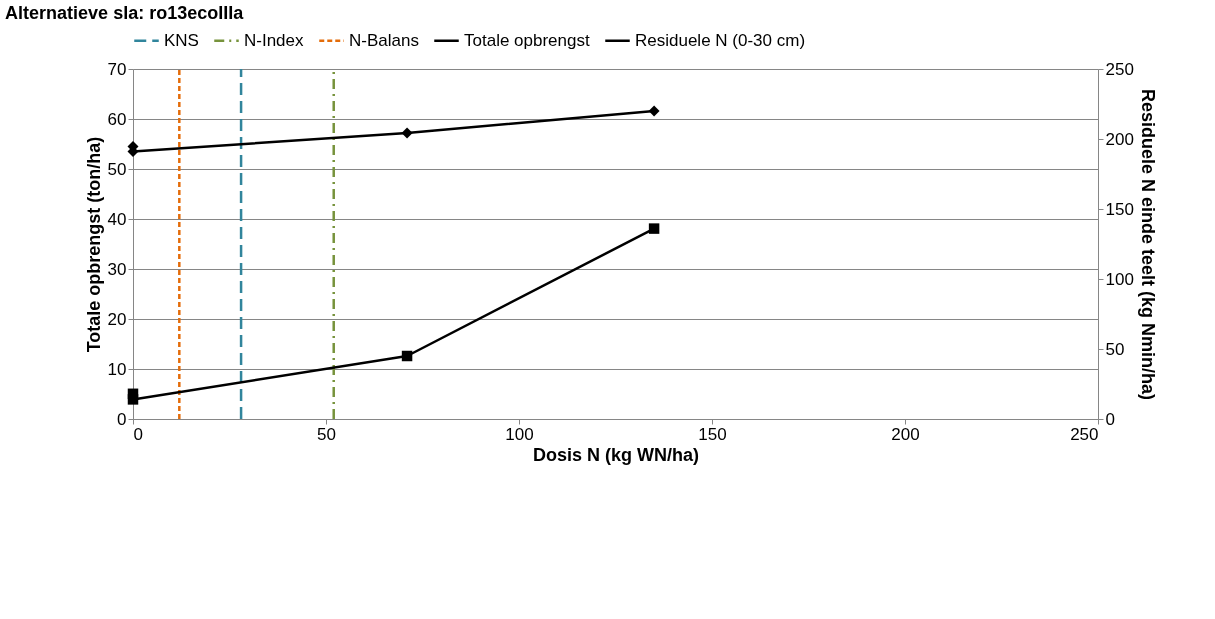  Describe the element at coordinates (712, 434) in the screenshot. I see `x-tick-label: 150` at that location.